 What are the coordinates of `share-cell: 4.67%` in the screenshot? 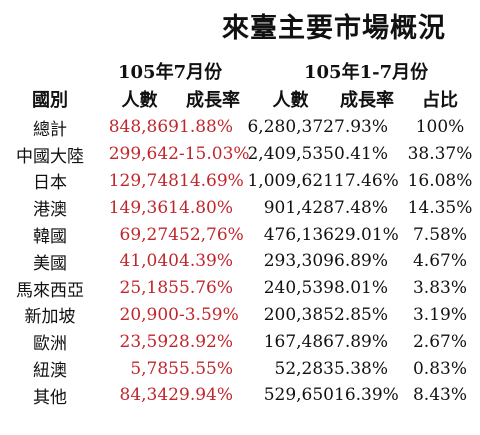 It's located at (439, 261).